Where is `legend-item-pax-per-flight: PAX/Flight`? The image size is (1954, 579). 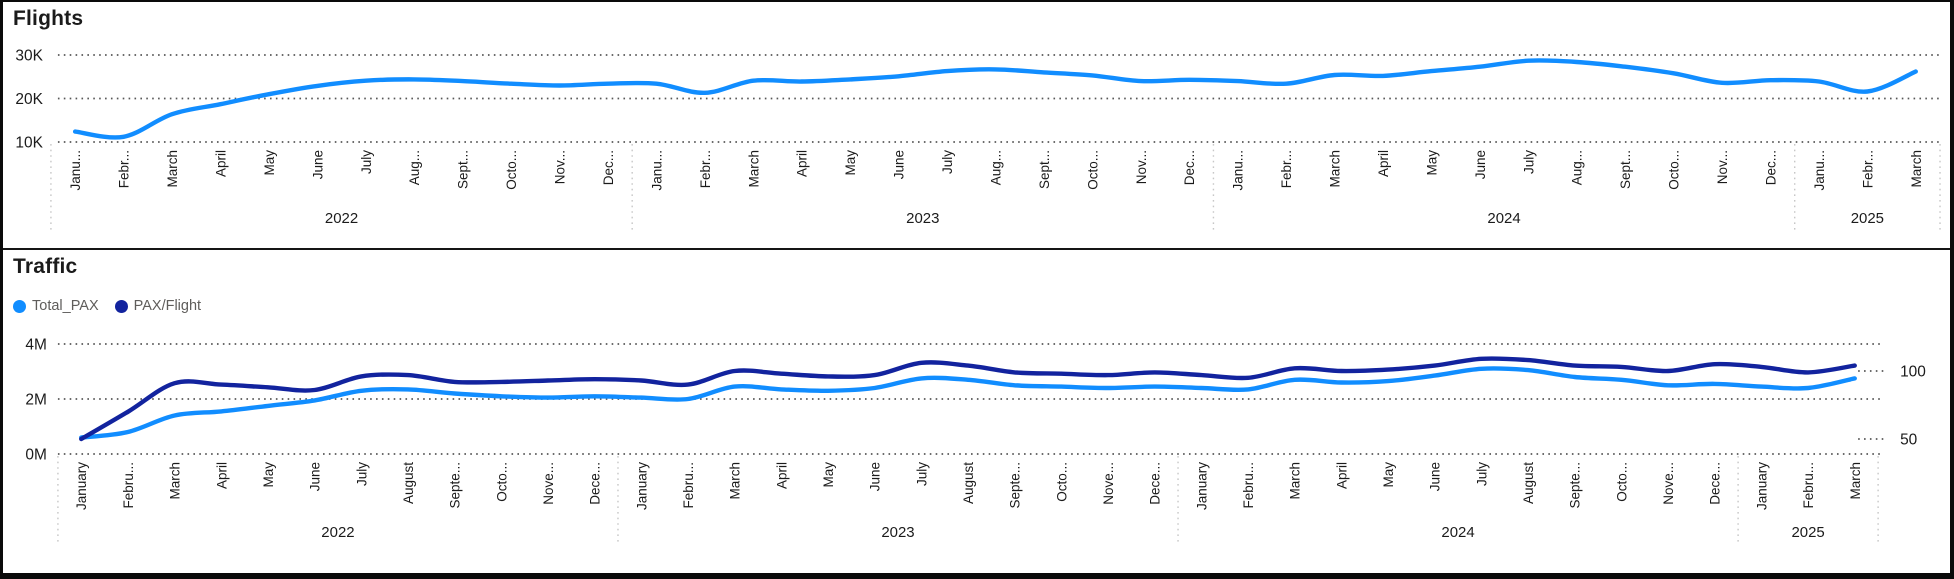
legend-item-pax-per-flight: PAX/Flight is located at coordinates (158, 306).